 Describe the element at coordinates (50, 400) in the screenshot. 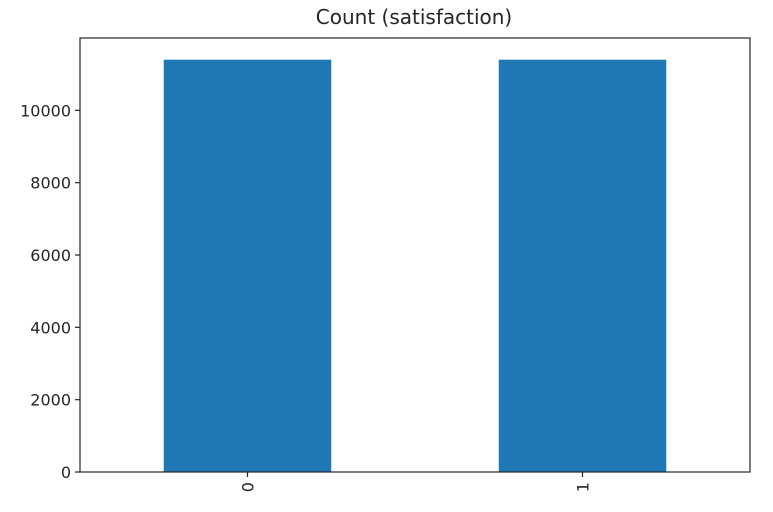

I see `y-tick-label-2000: 2000` at that location.